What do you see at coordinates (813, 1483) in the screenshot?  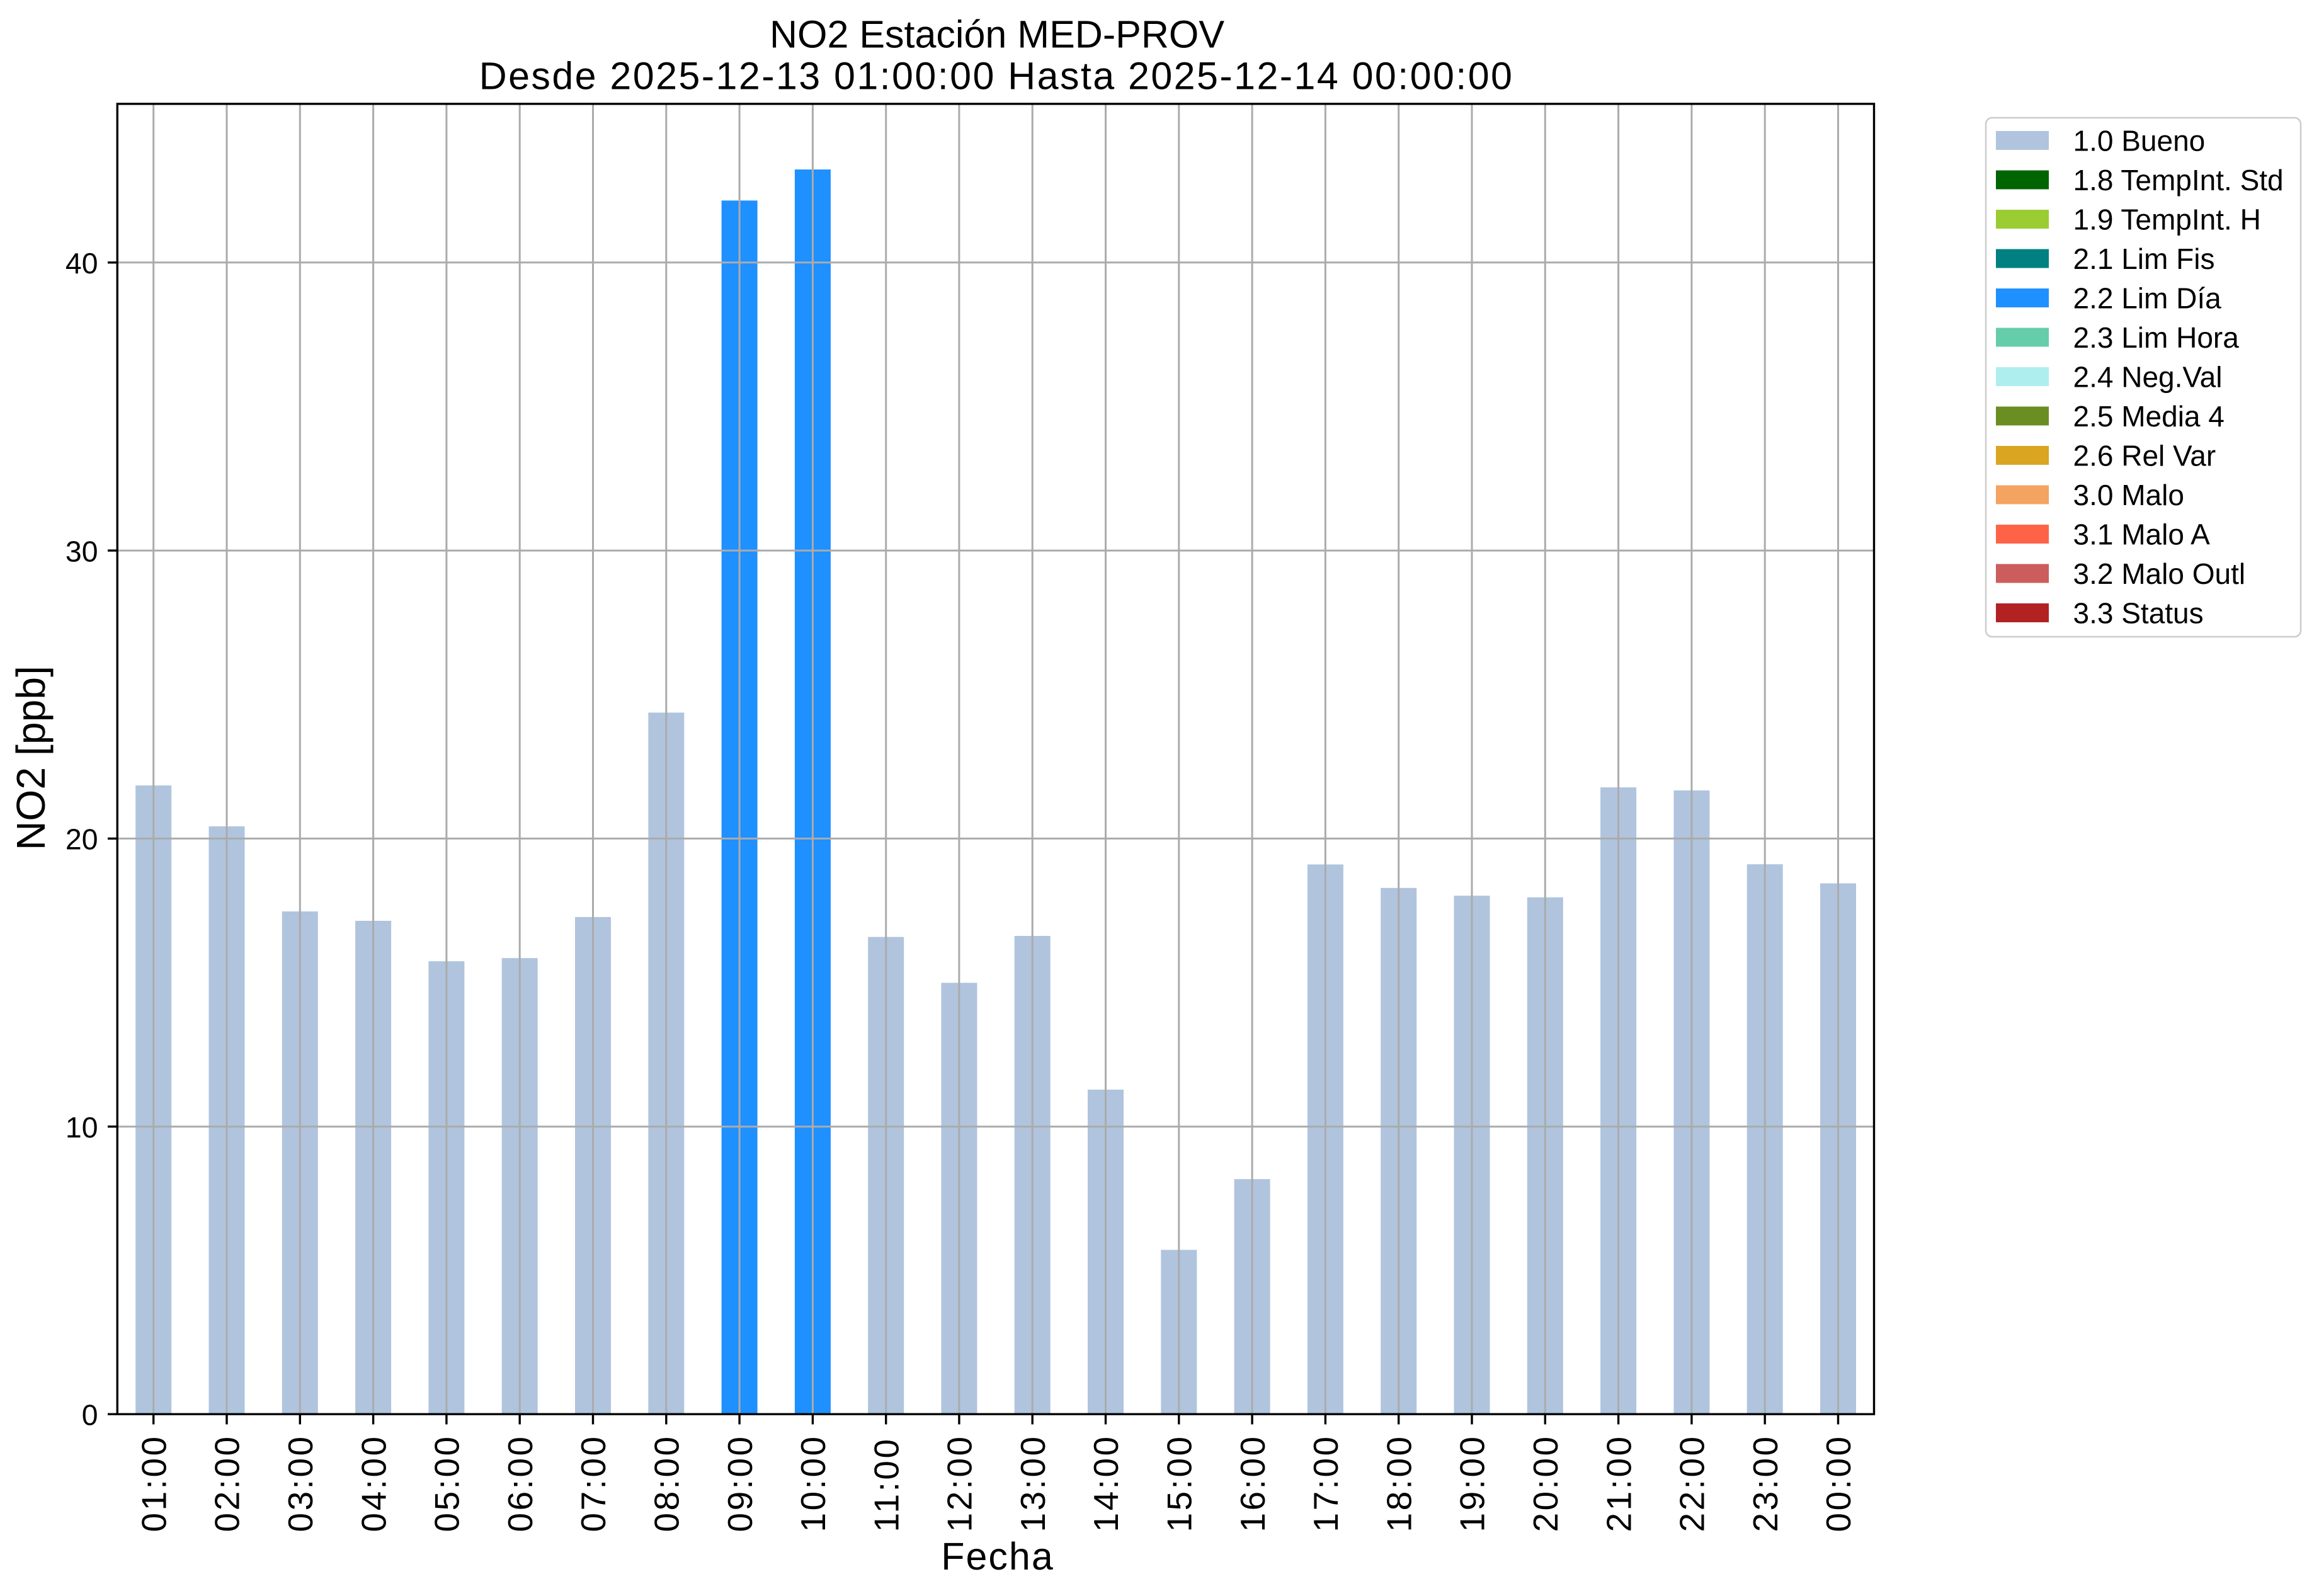 I see `svg-text: 10:00` at bounding box center [813, 1483].